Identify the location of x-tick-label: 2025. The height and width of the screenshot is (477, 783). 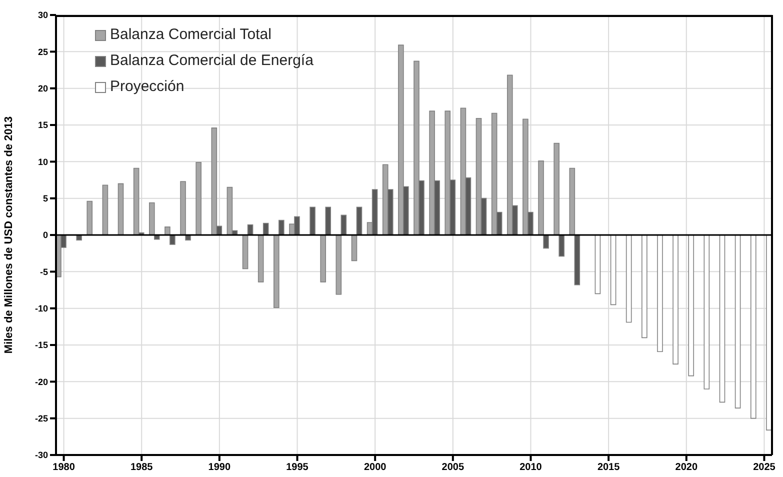
(764, 468).